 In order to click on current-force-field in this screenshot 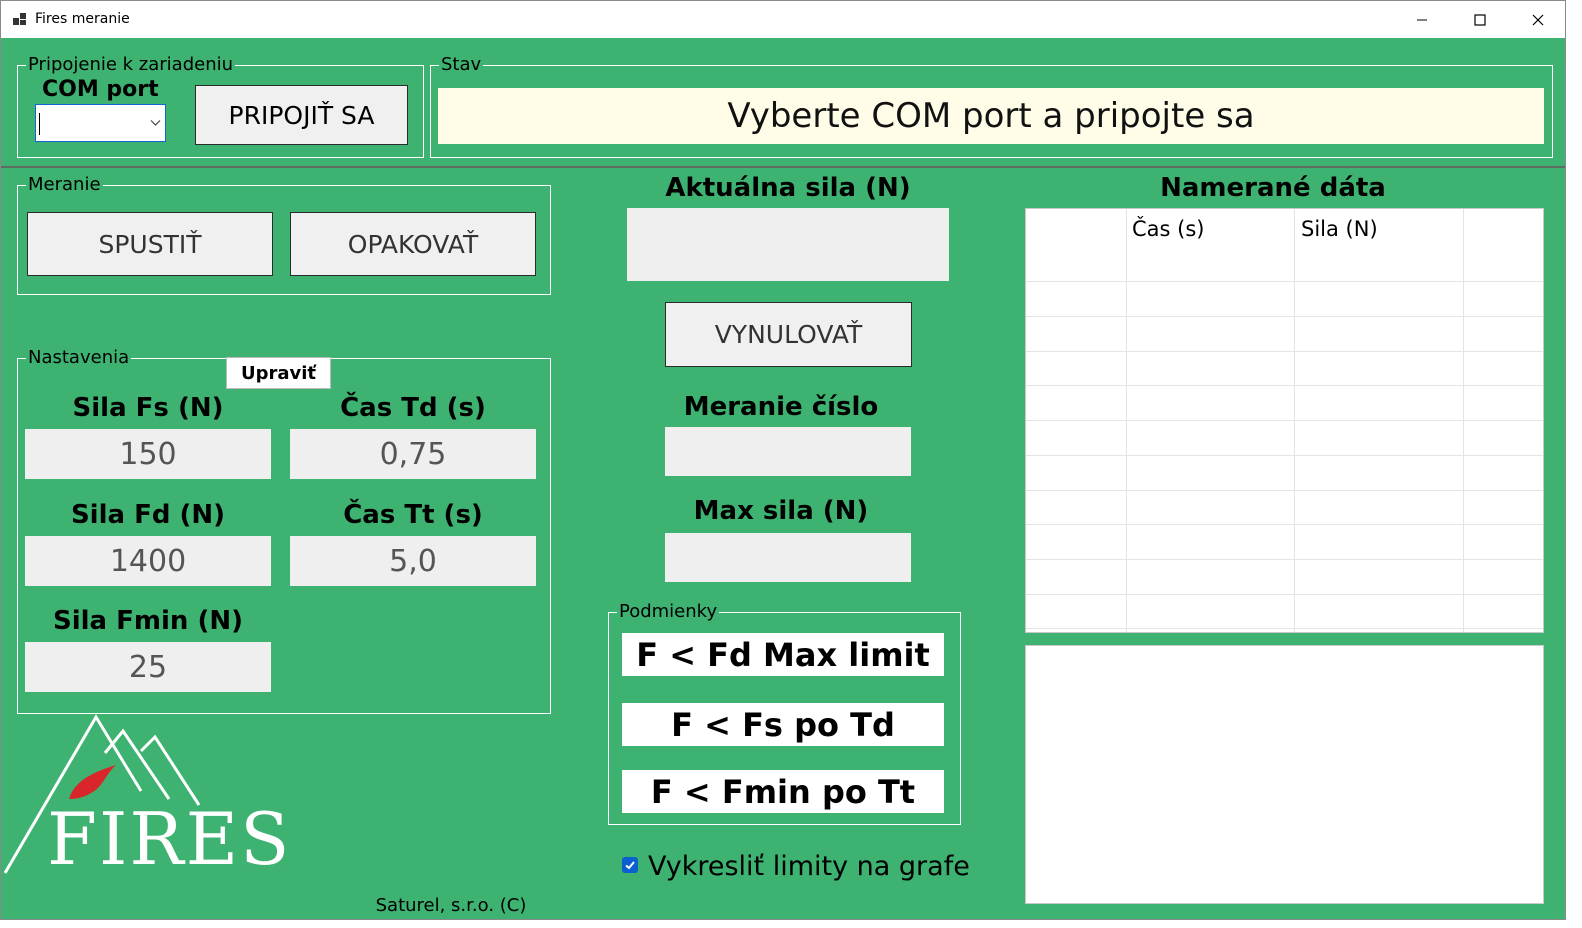, I will do `click(788, 244)`.